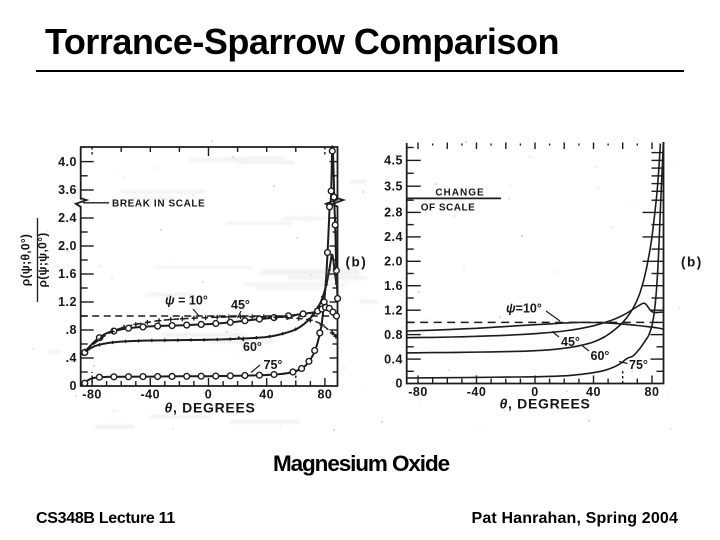  I want to click on svg-text: 0.8, so click(393, 335).